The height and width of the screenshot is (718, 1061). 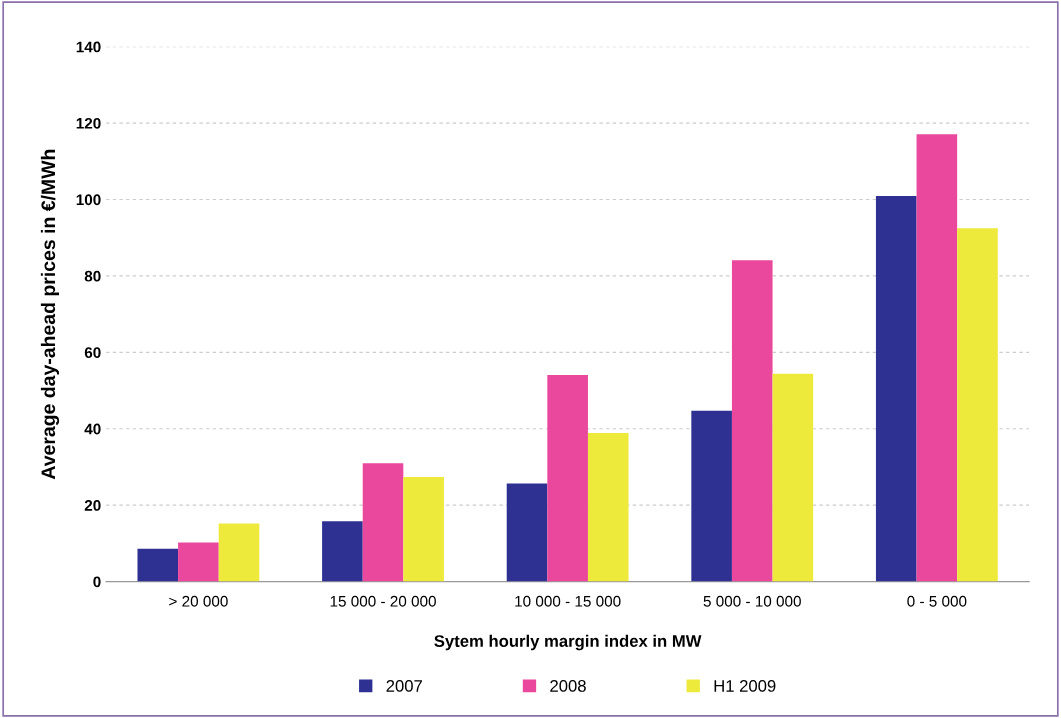 What do you see at coordinates (88, 200) in the screenshot?
I see `y-tick-label: 100` at bounding box center [88, 200].